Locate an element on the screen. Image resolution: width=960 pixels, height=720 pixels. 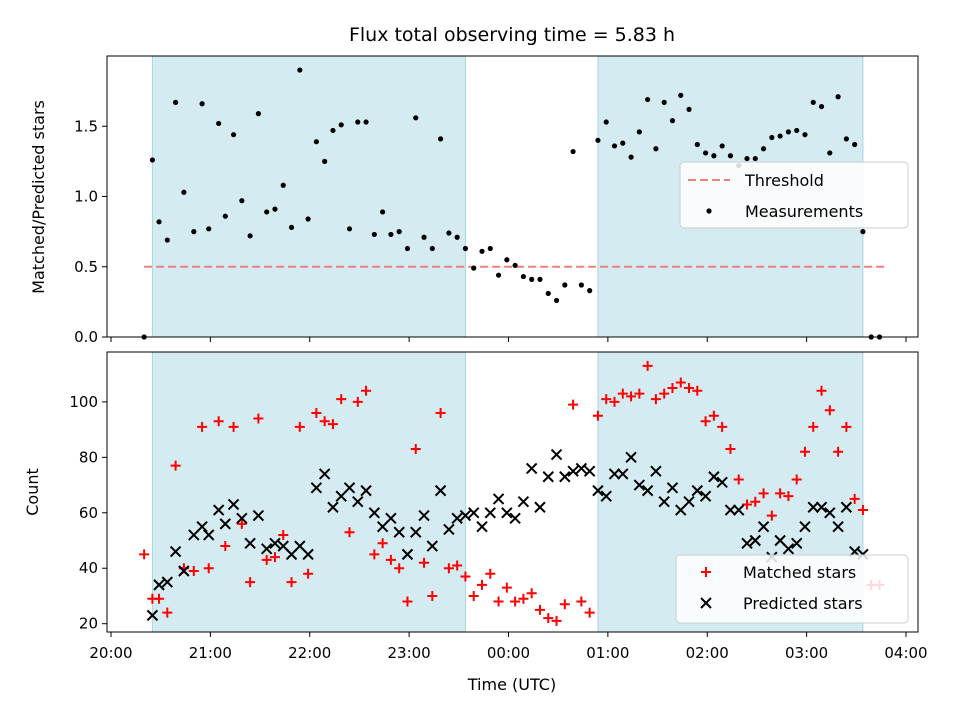
bottom-y-ticks: 20 40 60 80 100 is located at coordinates (88, 513).